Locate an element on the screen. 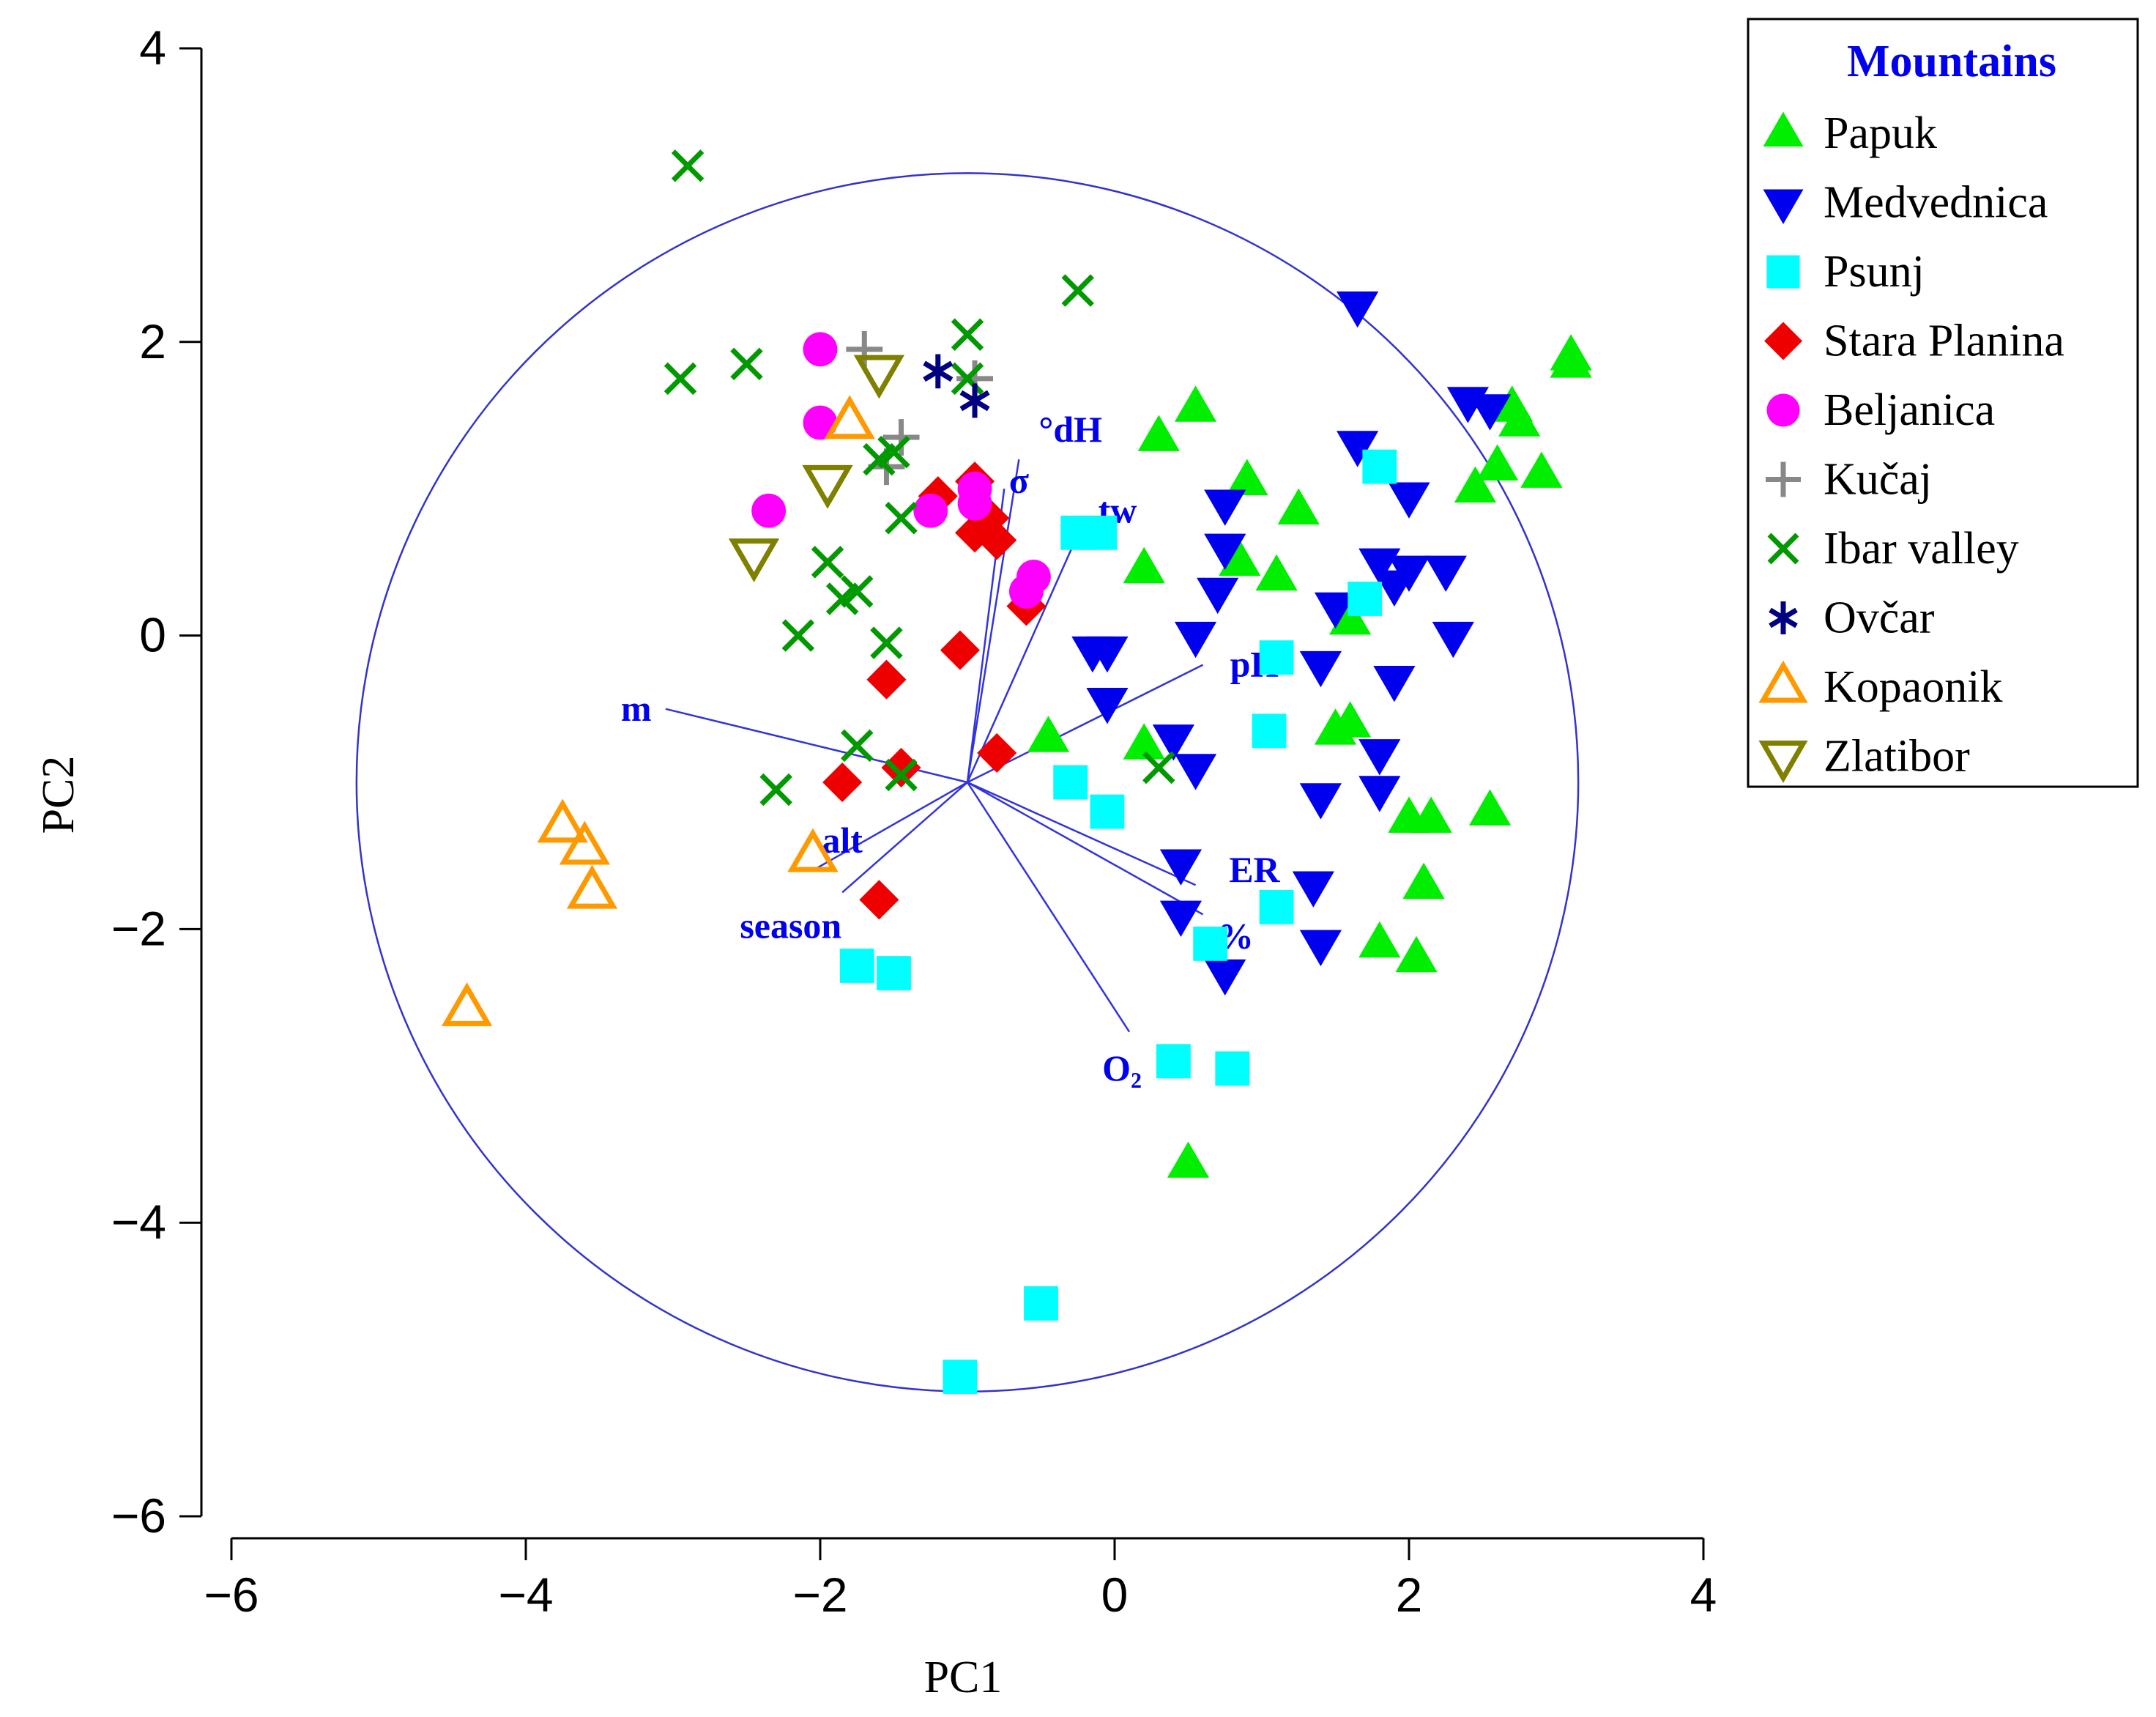 Image resolution: width=2156 pixels, height=1717 pixels. legend-title: Mountains is located at coordinates (1951, 61).